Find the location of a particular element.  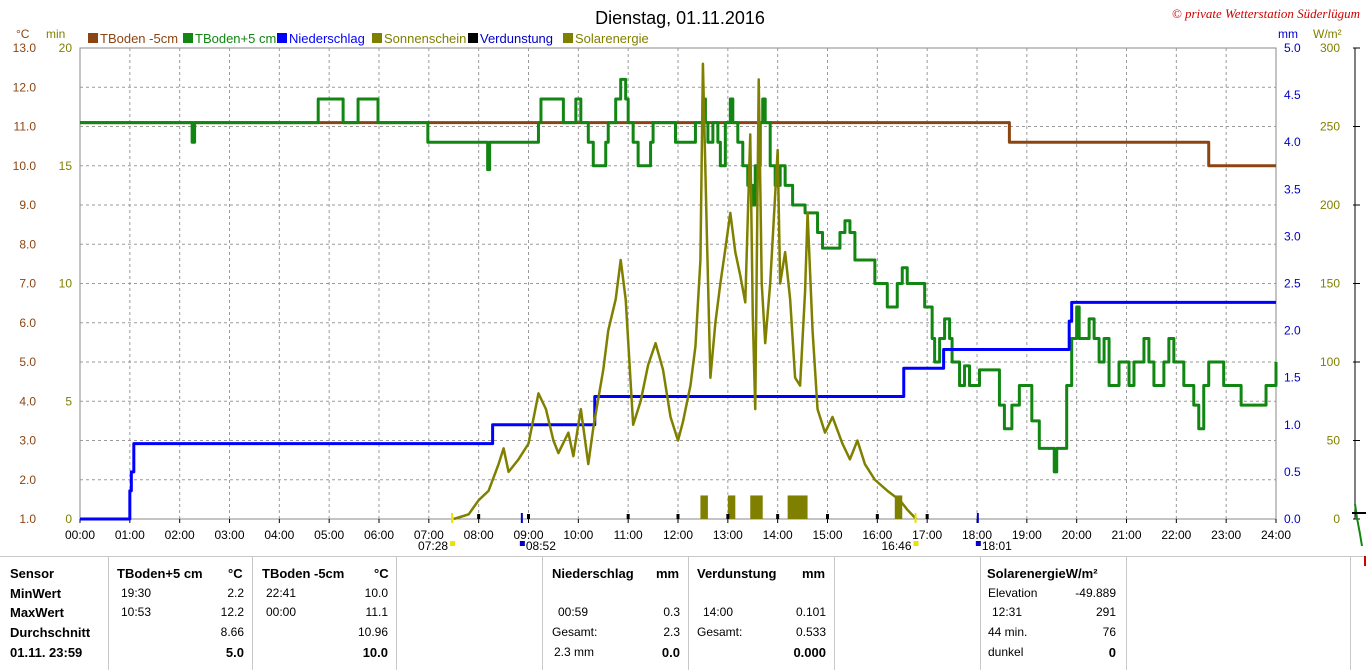

mm-tick-label: 2.0 is located at coordinates (1292, 331).